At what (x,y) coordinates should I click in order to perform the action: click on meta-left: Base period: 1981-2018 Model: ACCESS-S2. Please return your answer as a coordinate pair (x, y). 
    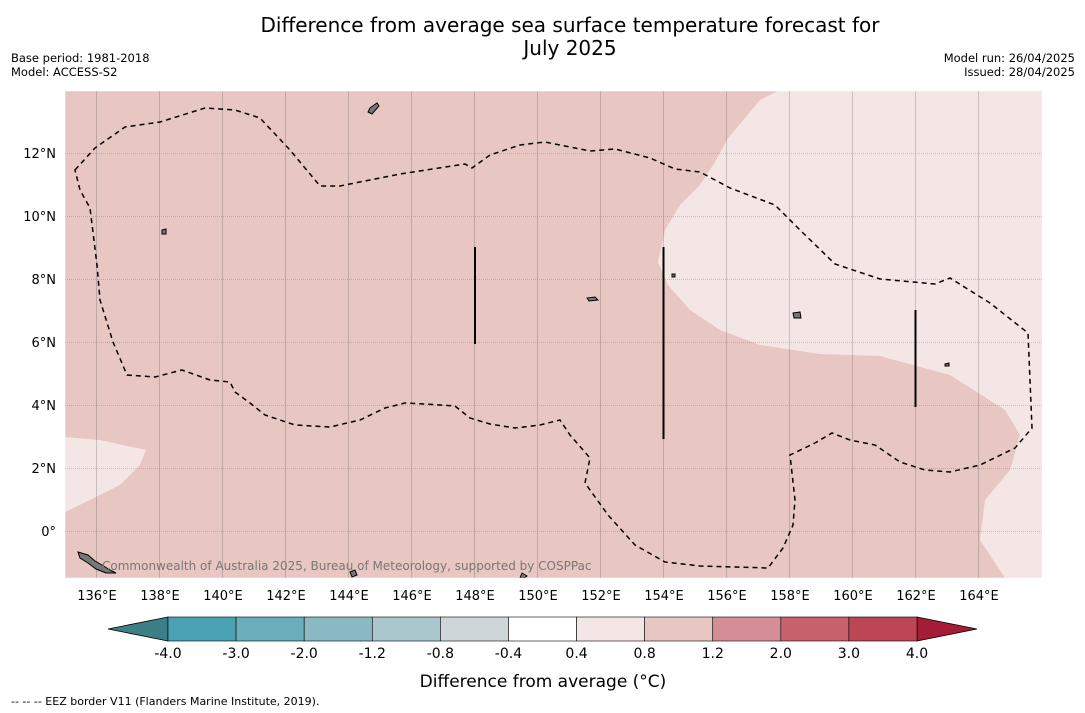
    Looking at the image, I should click on (80, 65).